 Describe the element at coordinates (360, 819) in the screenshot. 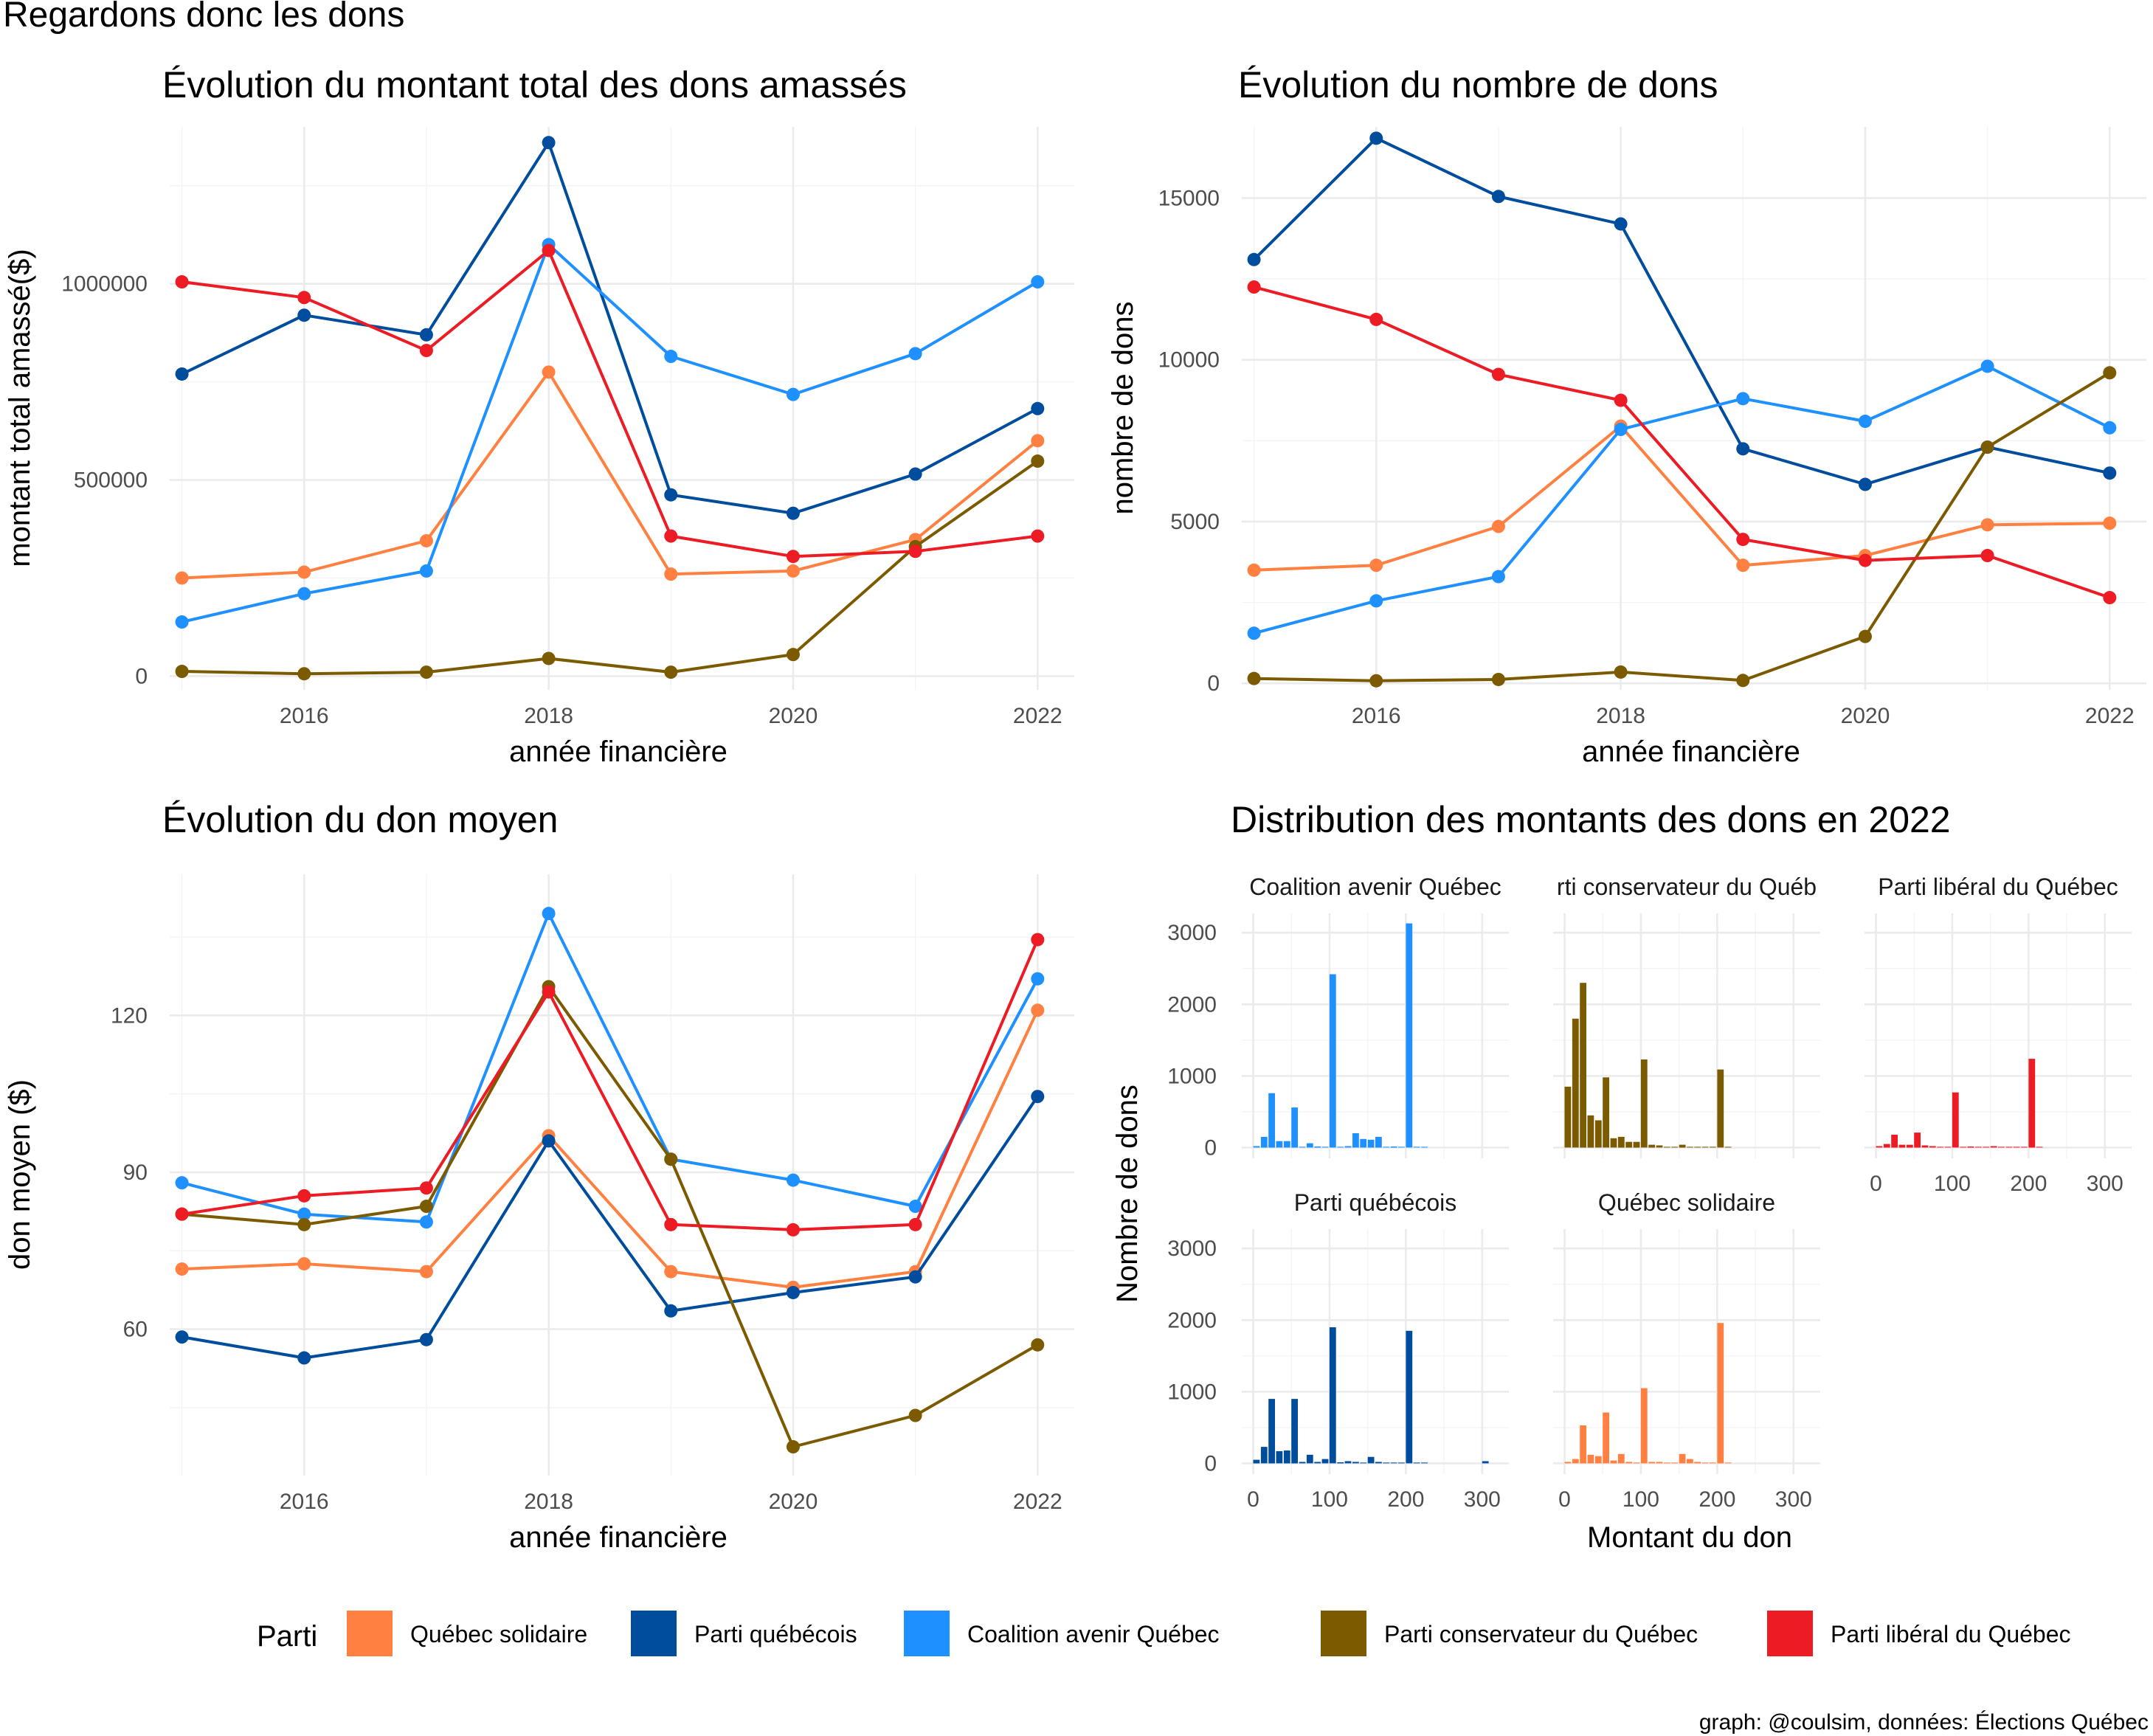

I see `panel-title-mean: Évolution du don moyen` at that location.